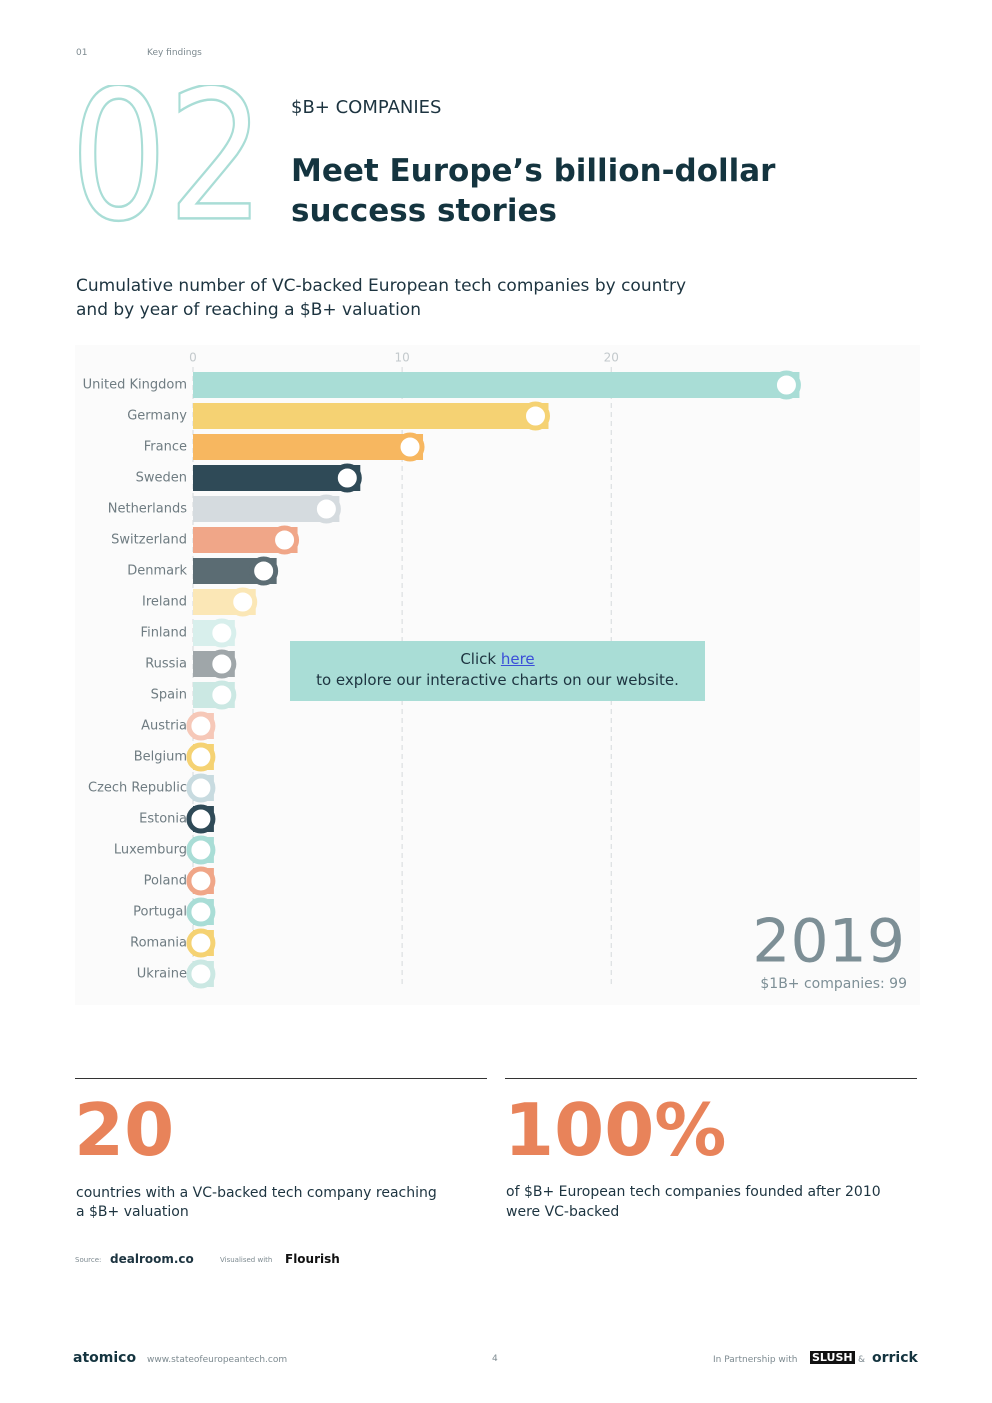 This screenshot has height=1403, width=992. I want to click on y-tick-label: Austria, so click(164, 726).